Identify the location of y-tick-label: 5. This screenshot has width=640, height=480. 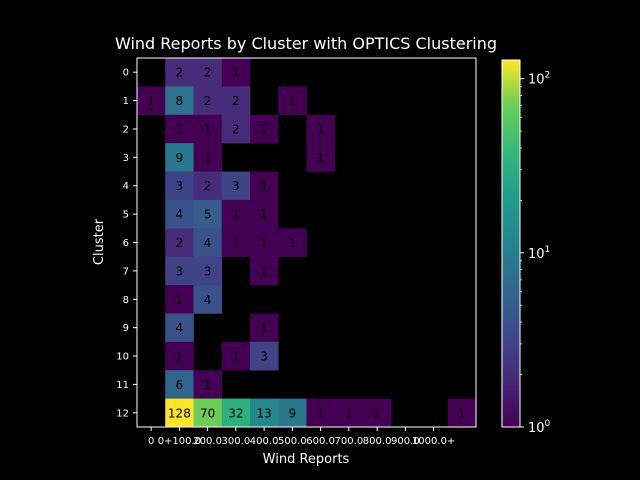
(126, 215).